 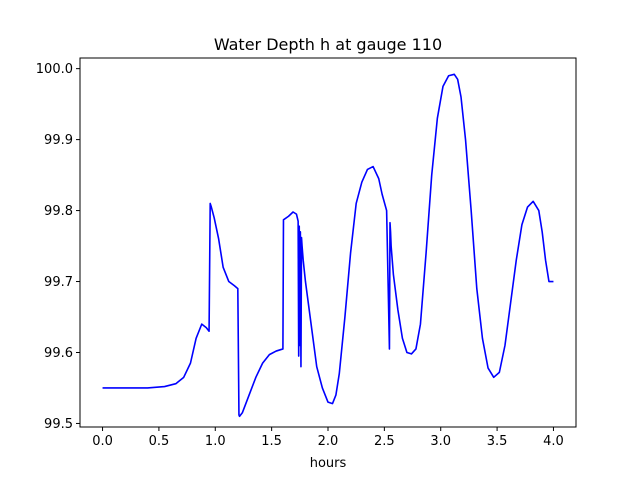 What do you see at coordinates (58, 424) in the screenshot?
I see `y-tick-label: 99.5` at bounding box center [58, 424].